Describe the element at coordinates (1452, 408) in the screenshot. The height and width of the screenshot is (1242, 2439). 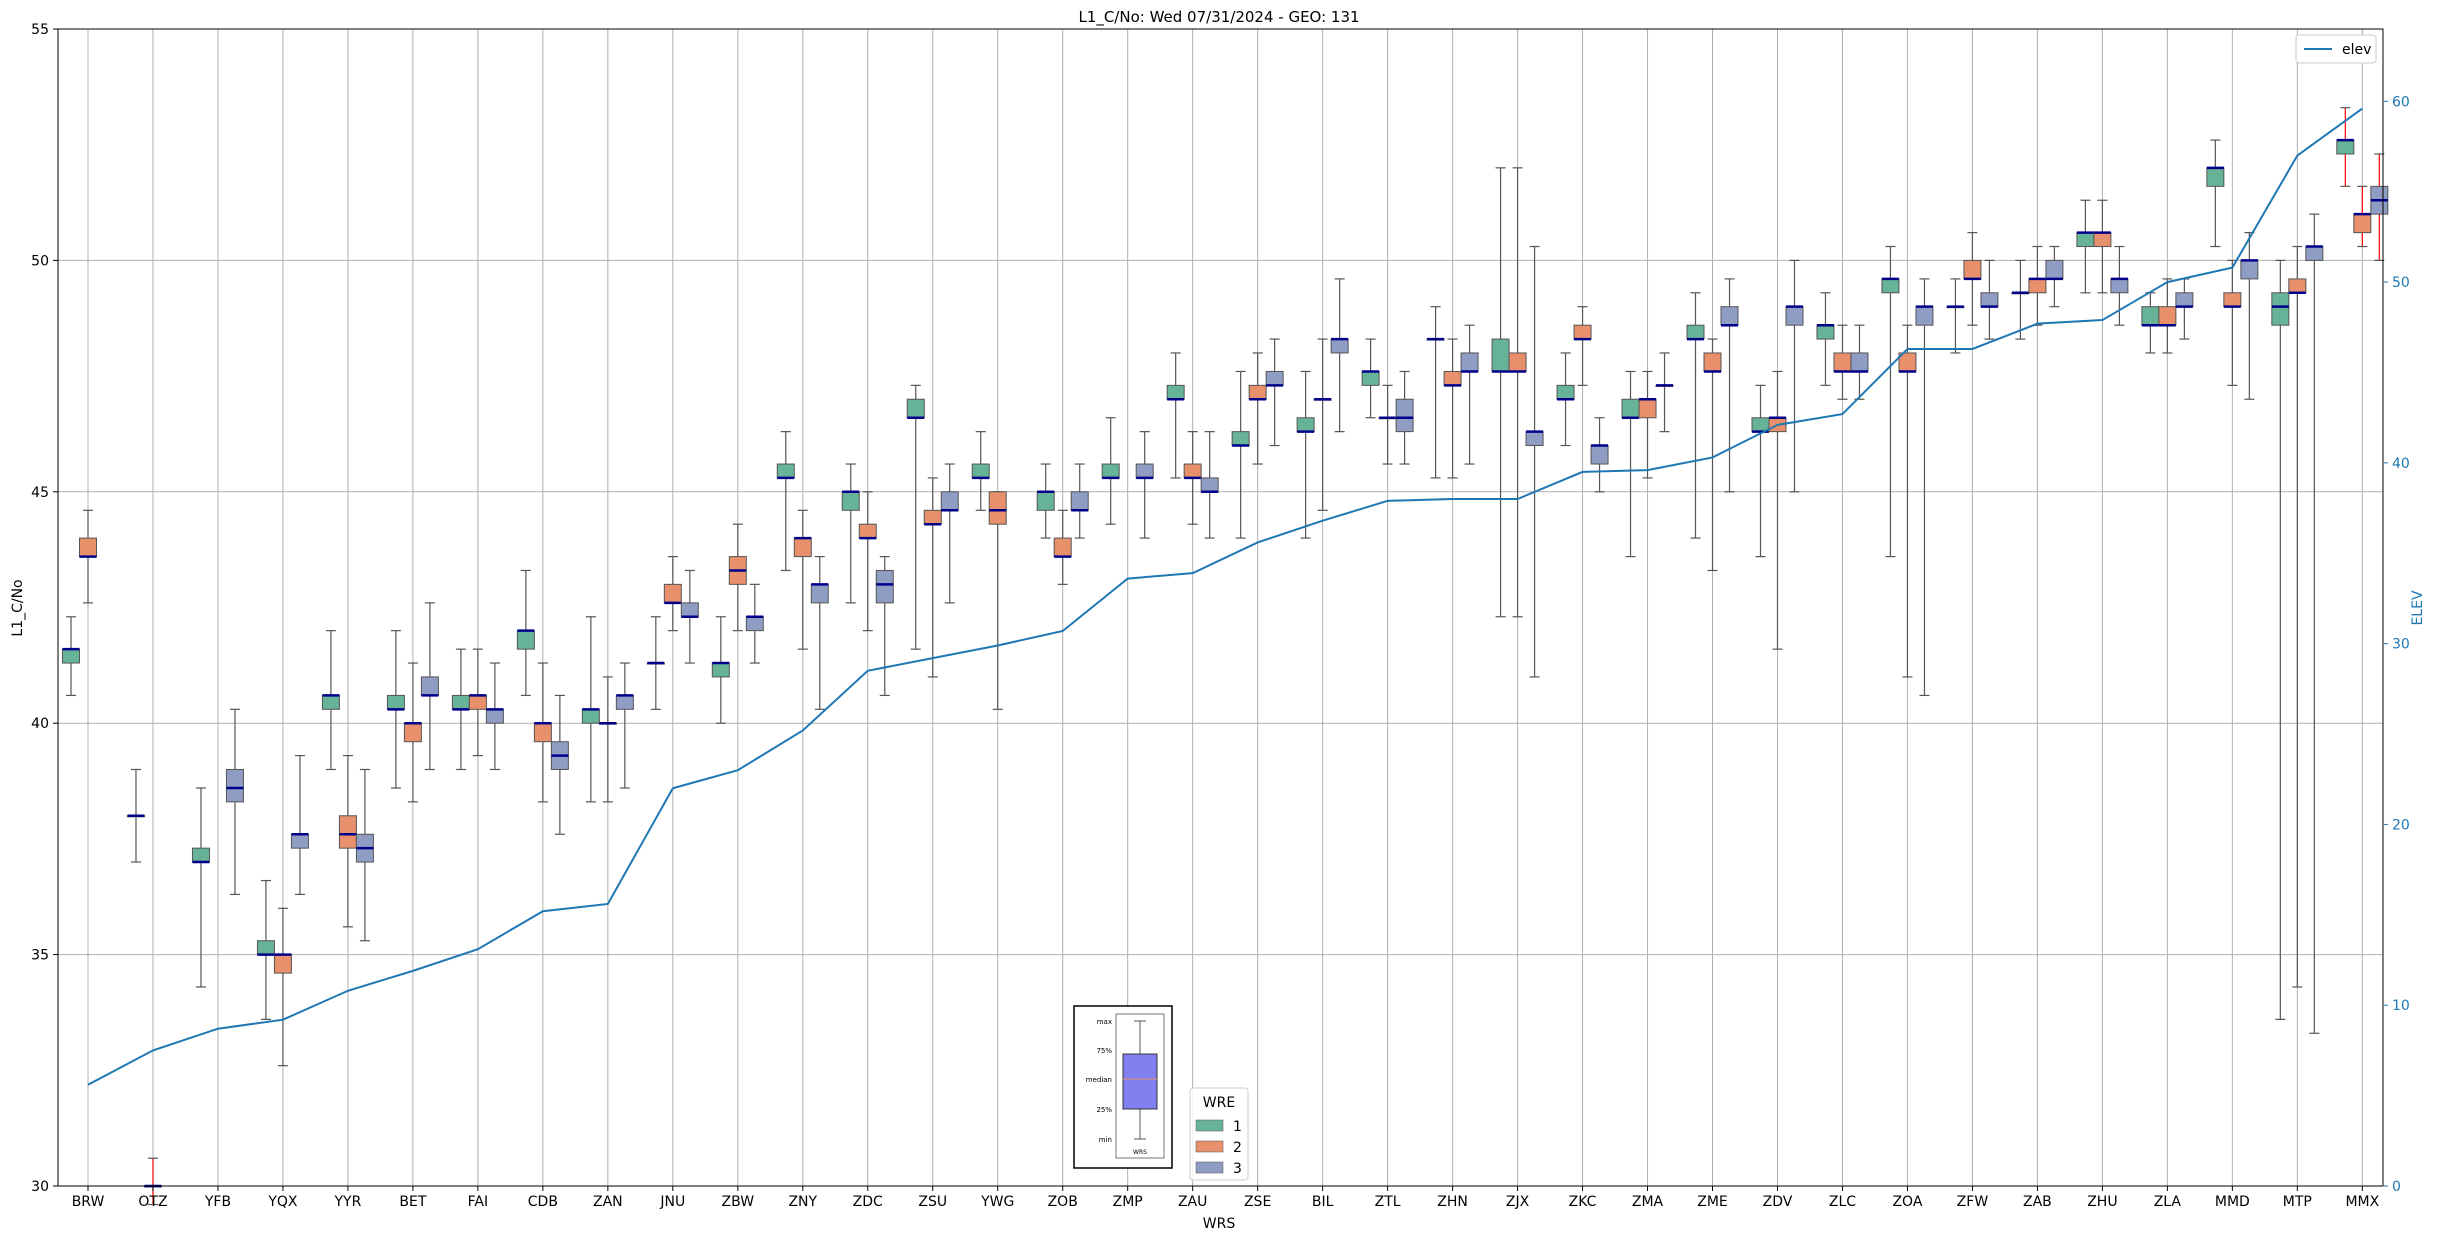
I see `box-zhn-wre2` at that location.